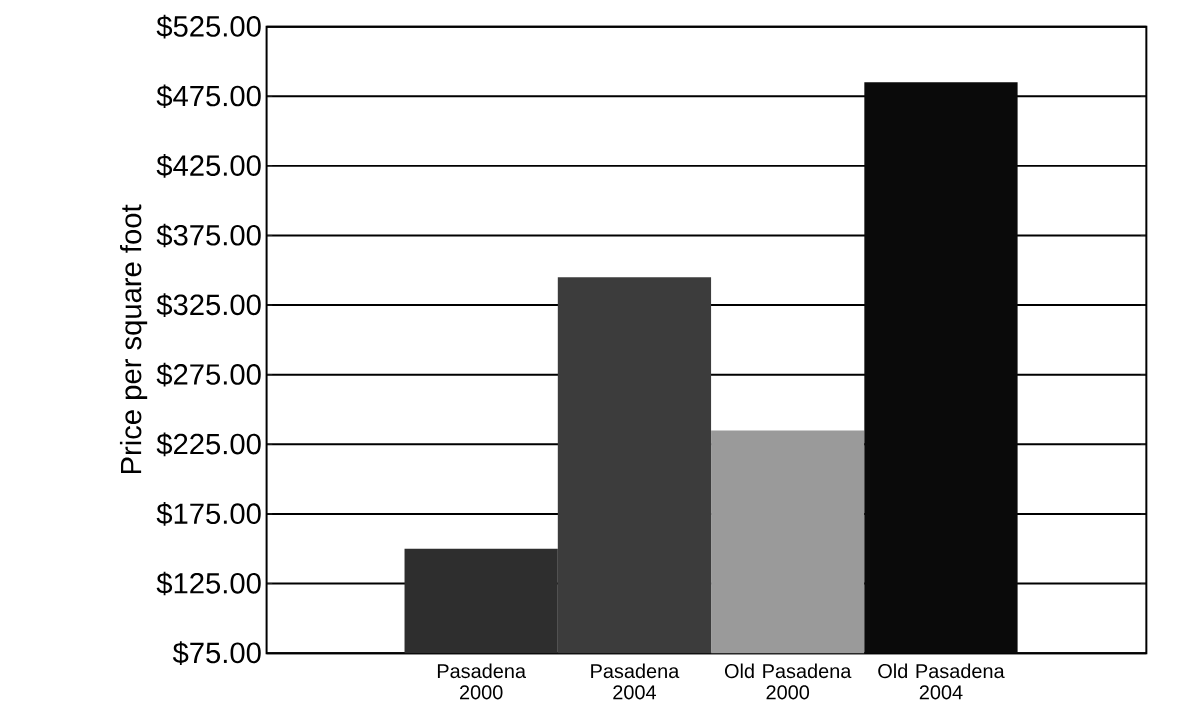 This screenshot has height=720, width=1185. What do you see at coordinates (208, 166) in the screenshot?
I see `y-tick-label: $425.00` at bounding box center [208, 166].